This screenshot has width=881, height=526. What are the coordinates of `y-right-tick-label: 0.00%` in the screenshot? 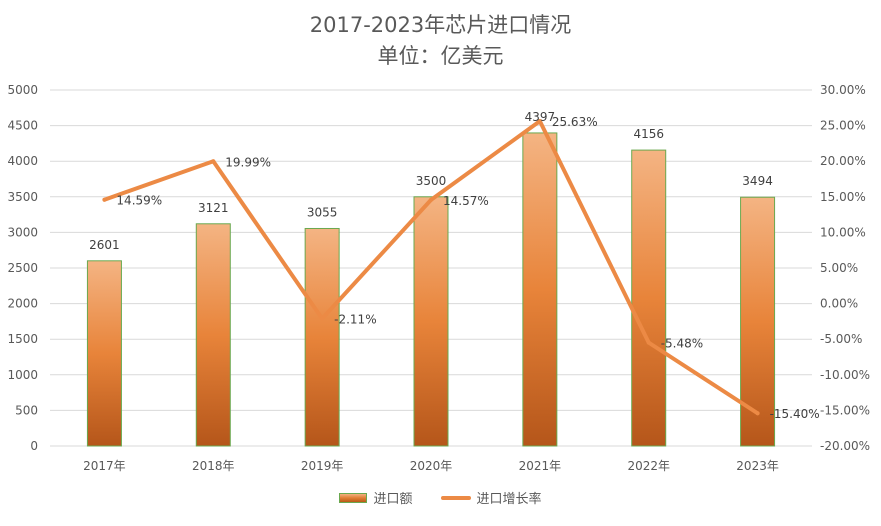 It's located at (839, 304).